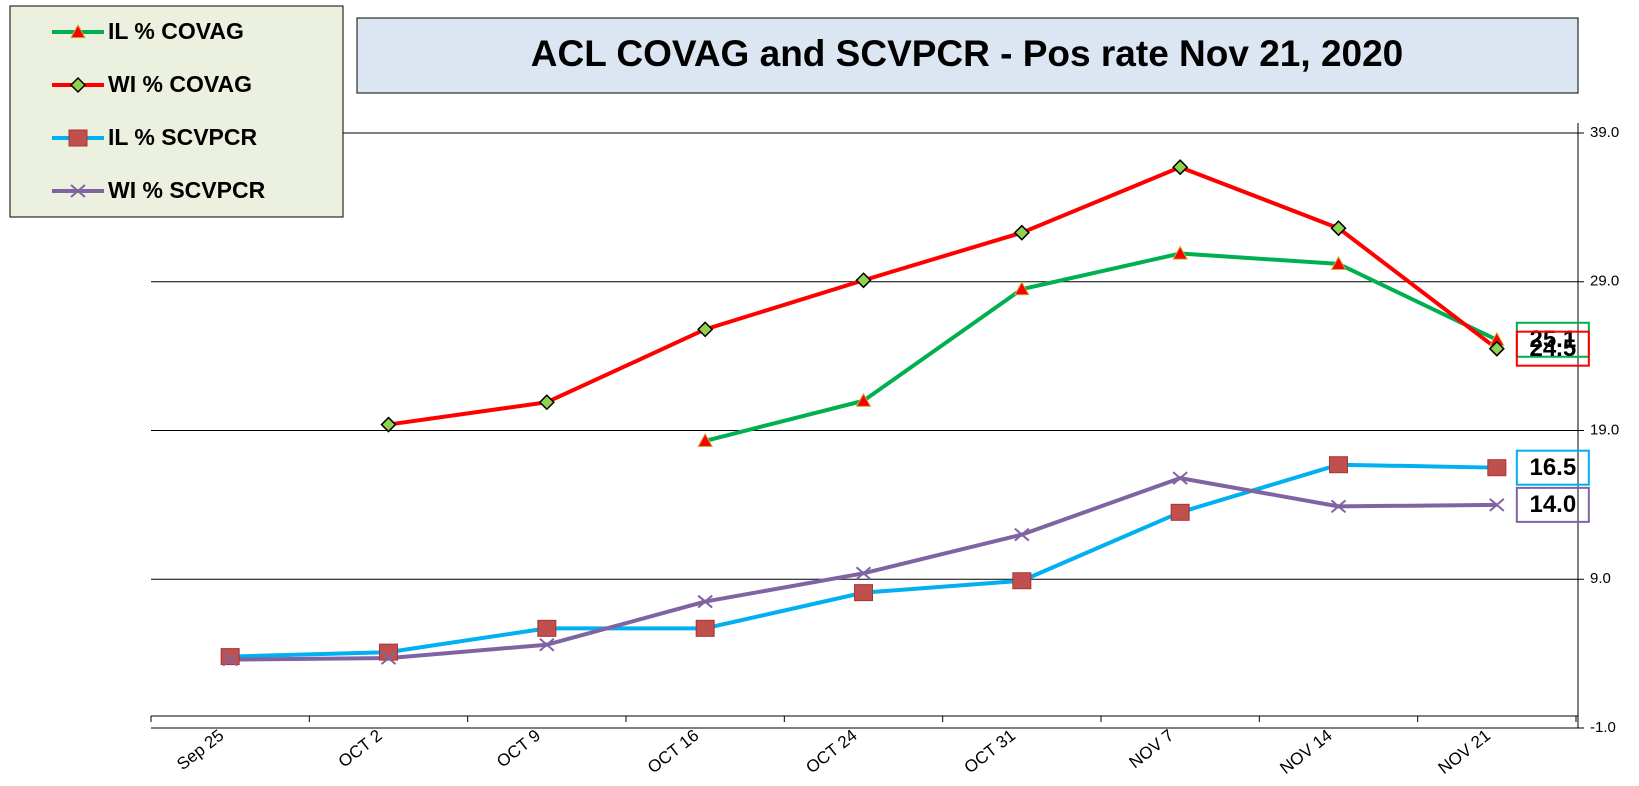 Image resolution: width=1639 pixels, height=786 pixels. Describe the element at coordinates (1101, 347) in the screenshot. I see `series-line` at that location.